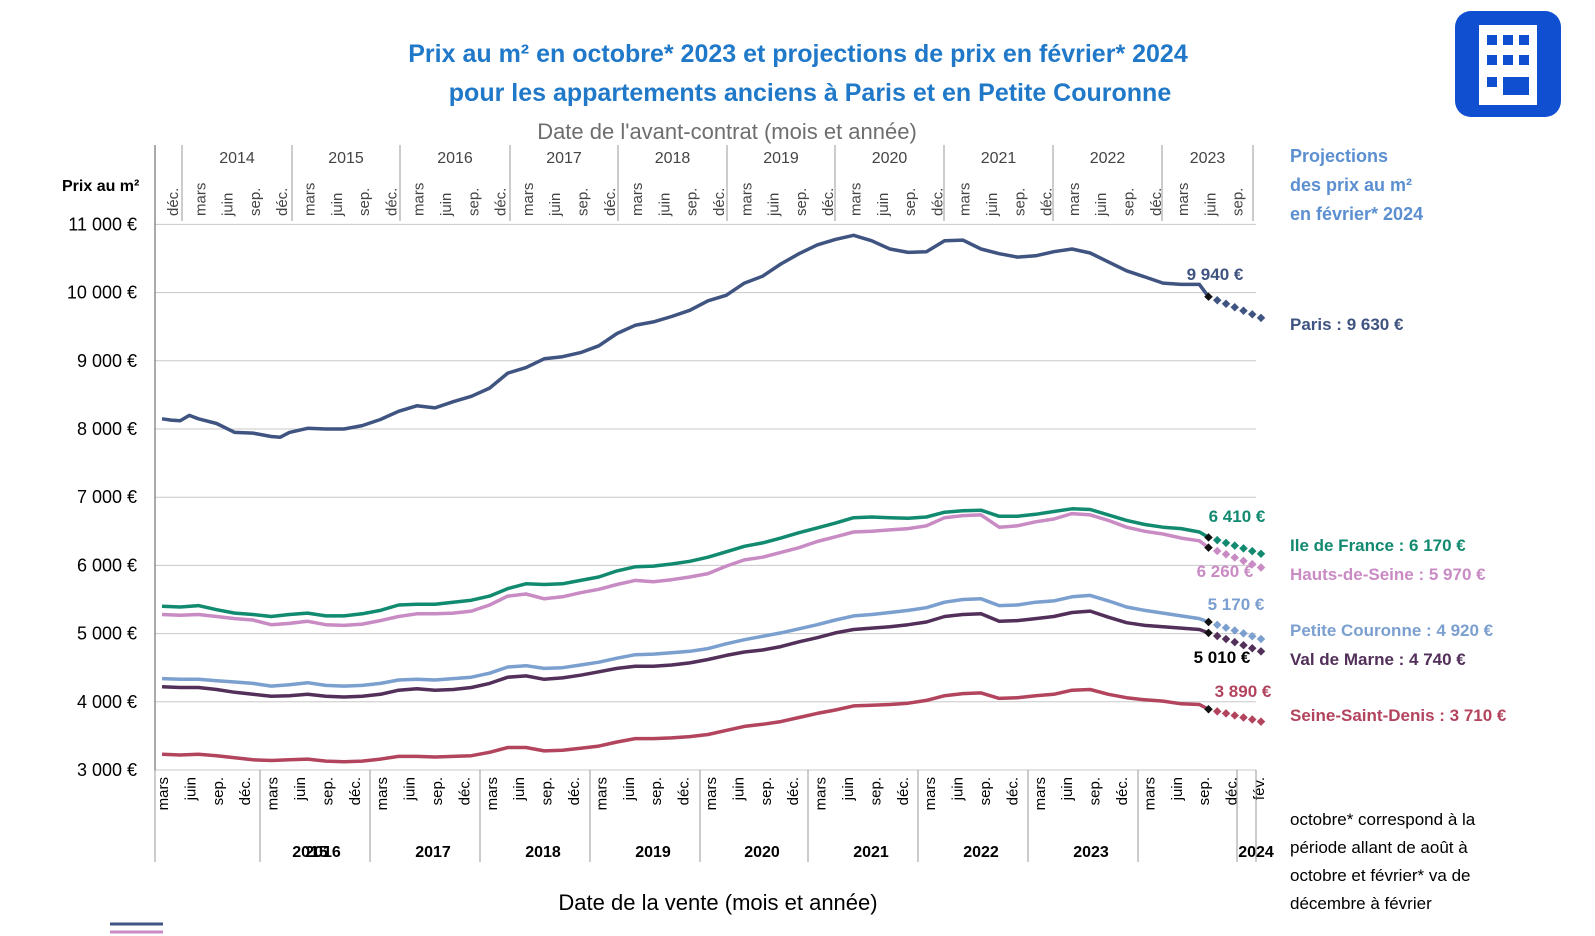 The width and height of the screenshot is (1595, 936). What do you see at coordinates (1108, 158) in the screenshot?
I see `top-year-label: 2022` at bounding box center [1108, 158].